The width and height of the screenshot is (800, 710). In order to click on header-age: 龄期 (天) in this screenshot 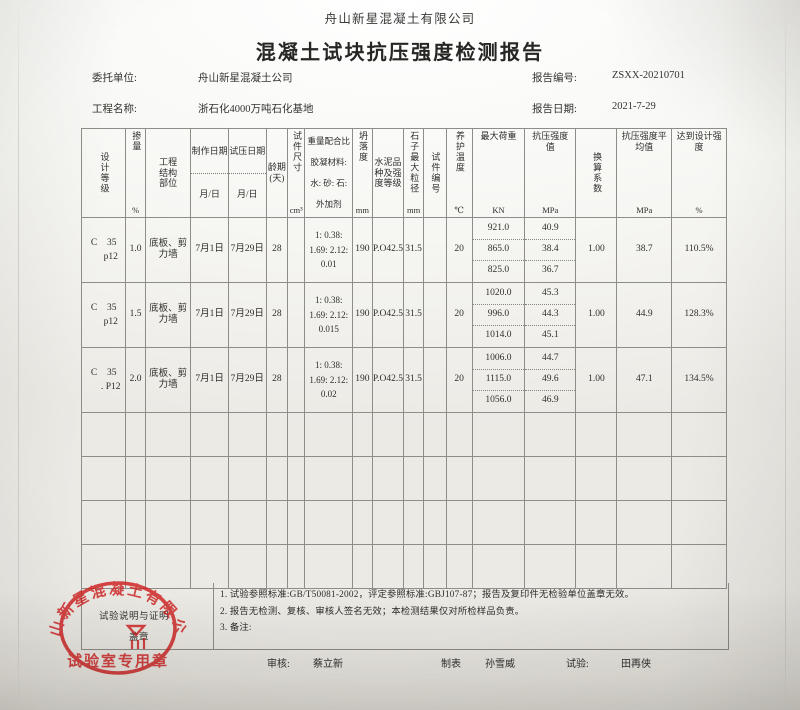, I will do `click(277, 173)`.